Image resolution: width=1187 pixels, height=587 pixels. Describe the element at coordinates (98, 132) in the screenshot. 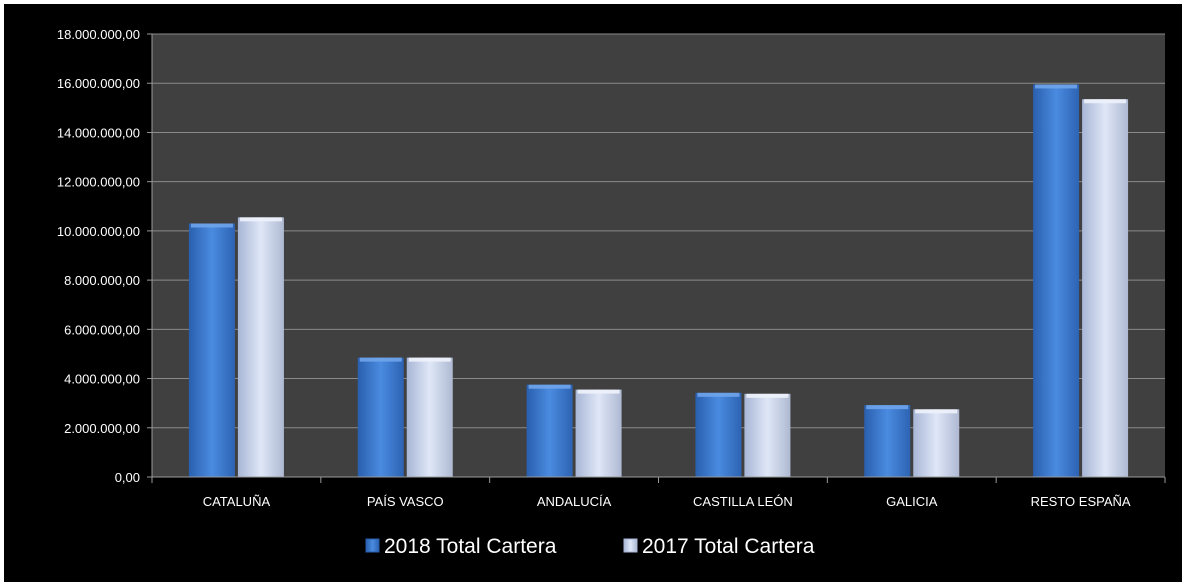

I see `y-tick-label: 14.000.000,00` at that location.